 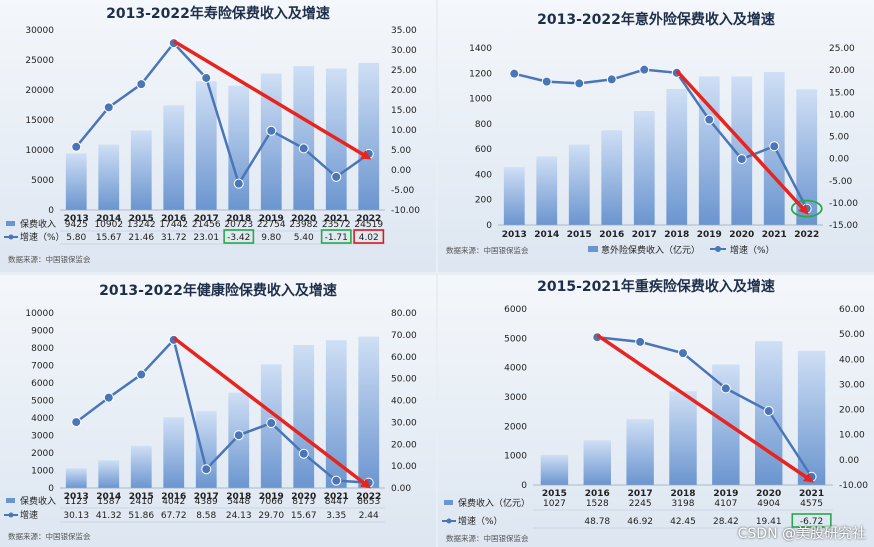 I want to click on highlight-ellipse, so click(x=806, y=208).